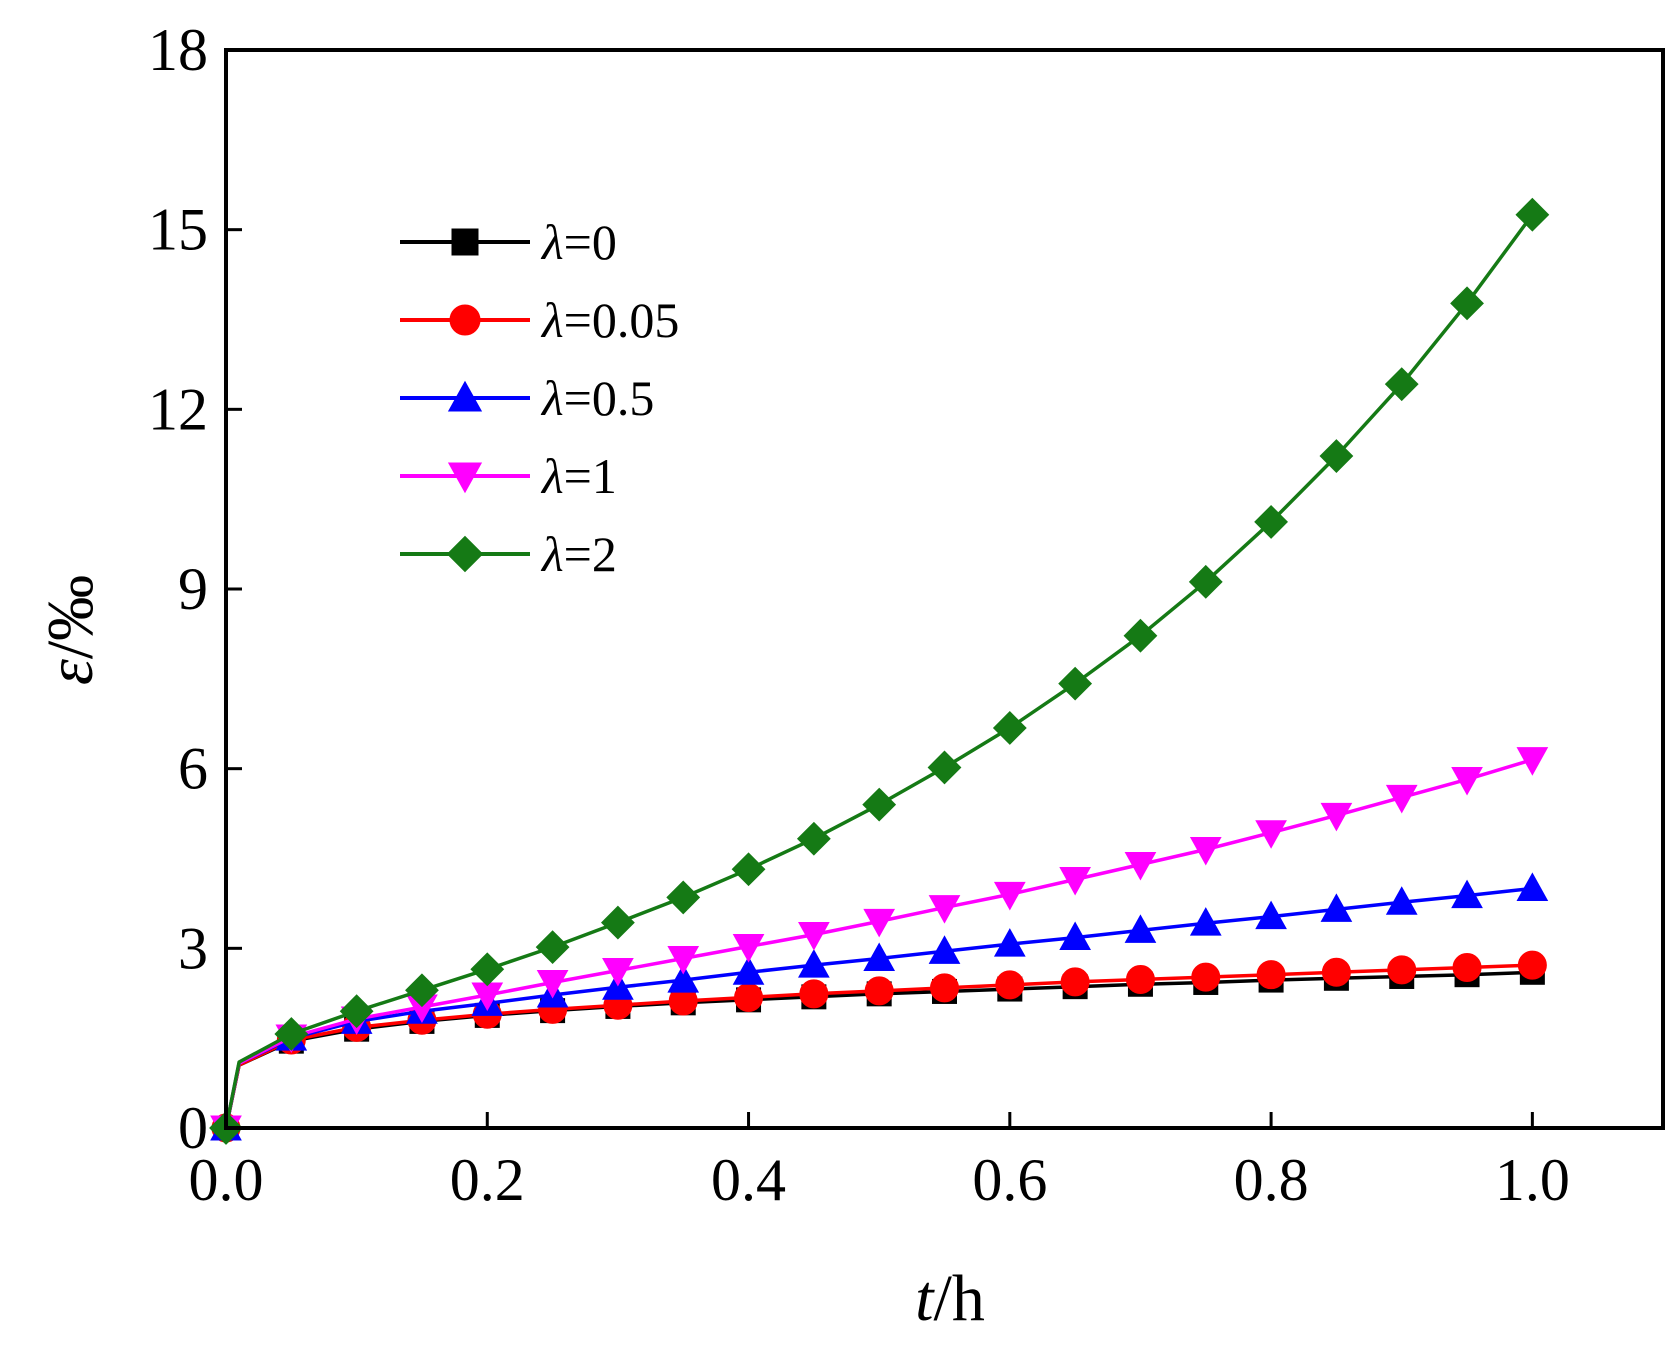 This screenshot has width=1678, height=1356. Describe the element at coordinates (193, 769) in the screenshot. I see `y-tick-label: 6` at that location.